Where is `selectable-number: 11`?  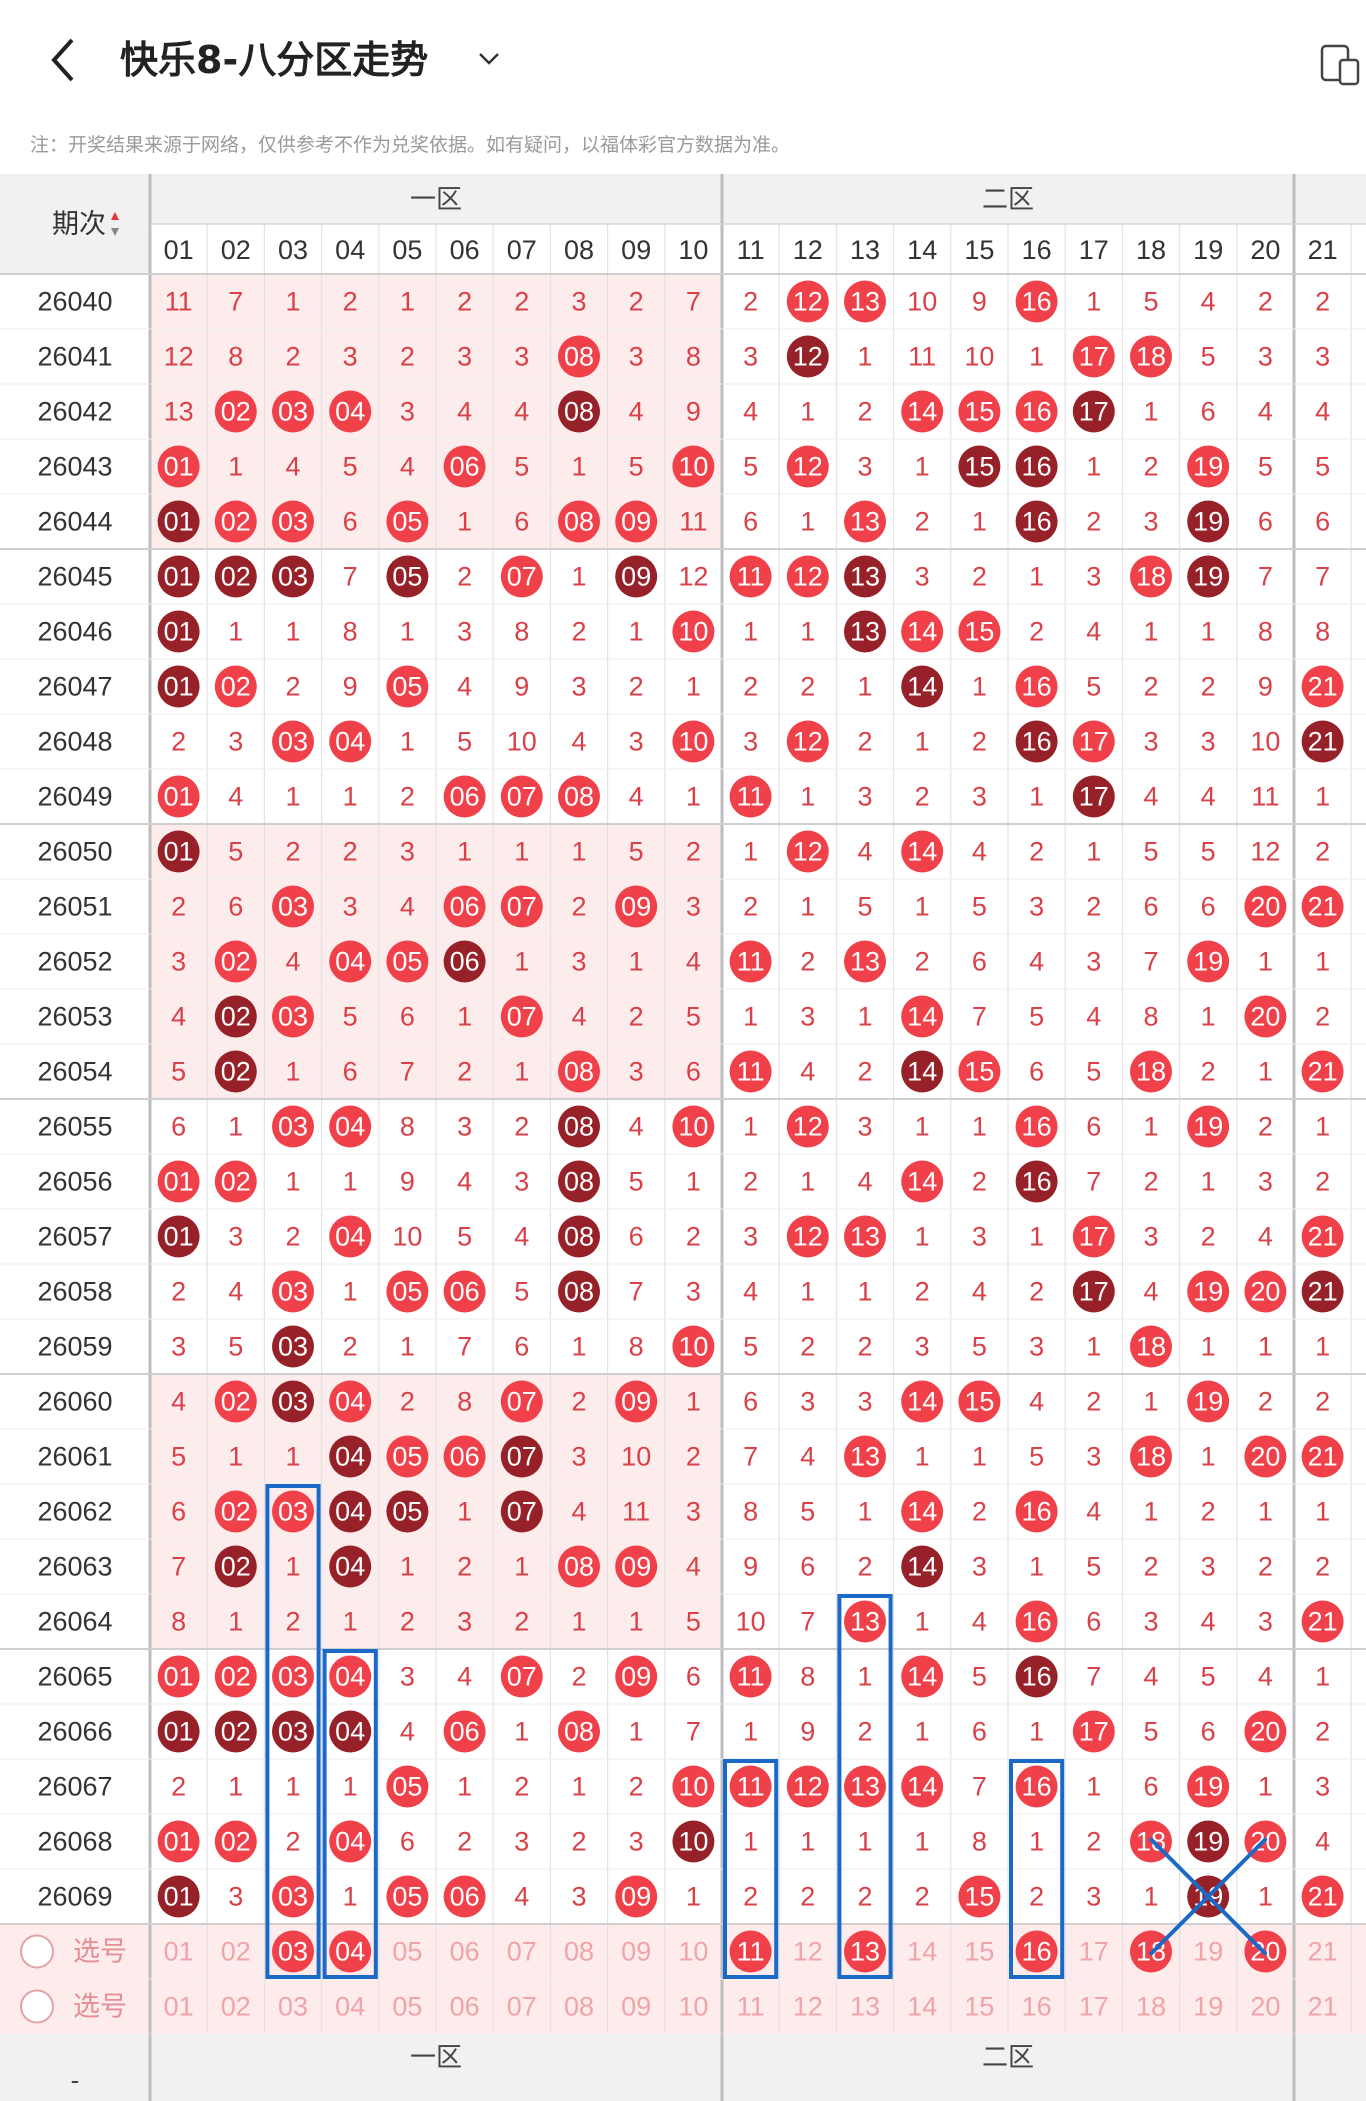
selectable-number: 11 is located at coordinates (751, 2007).